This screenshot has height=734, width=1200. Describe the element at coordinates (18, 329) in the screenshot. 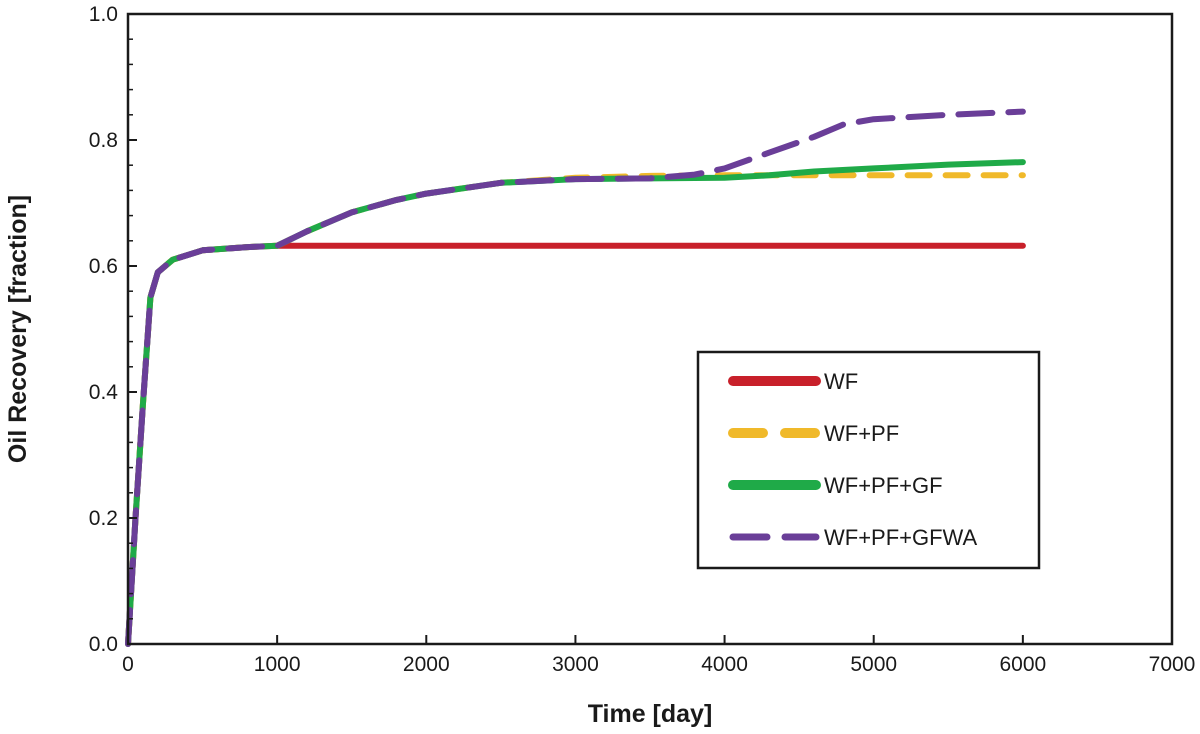

I see `y-axis-title: Oil Recovery [fraction]` at that location.